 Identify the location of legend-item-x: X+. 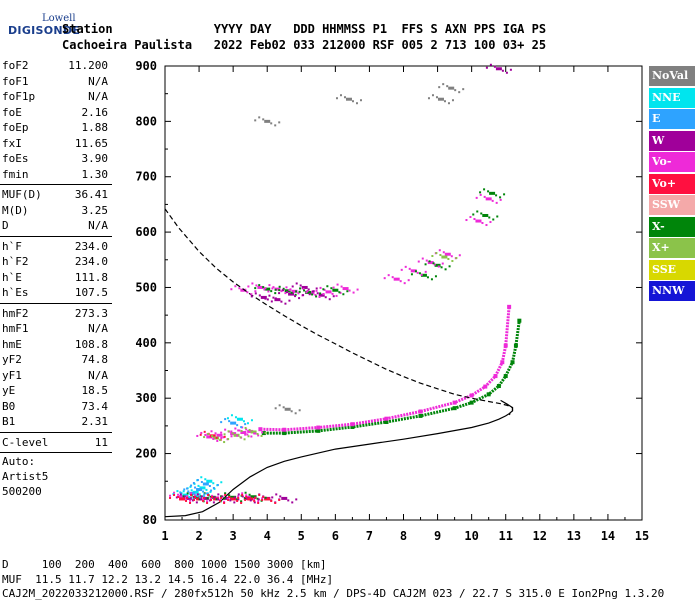
(672, 248).